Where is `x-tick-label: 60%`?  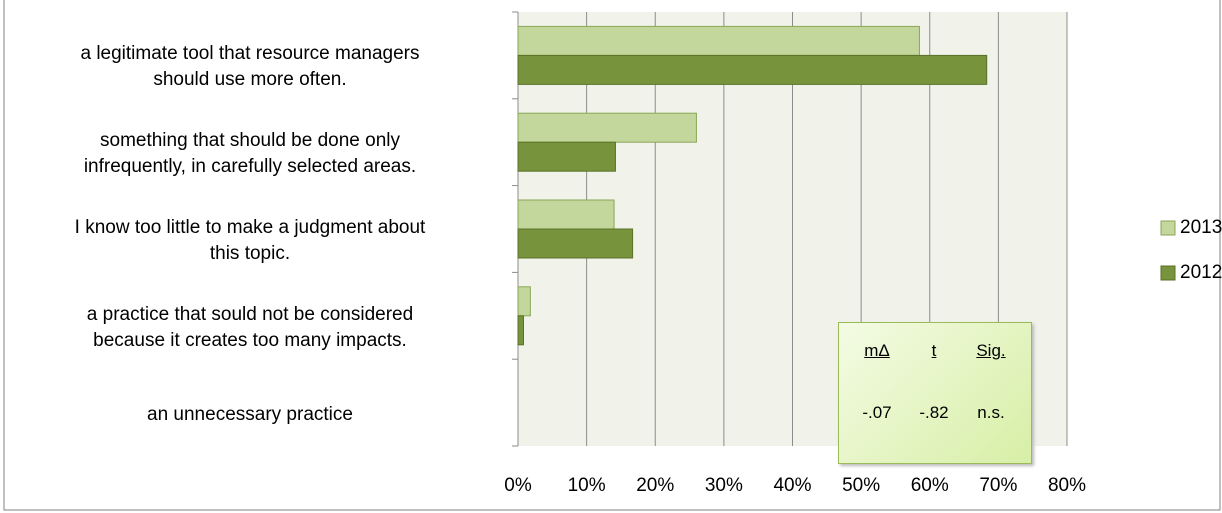 x-tick-label: 60% is located at coordinates (930, 485).